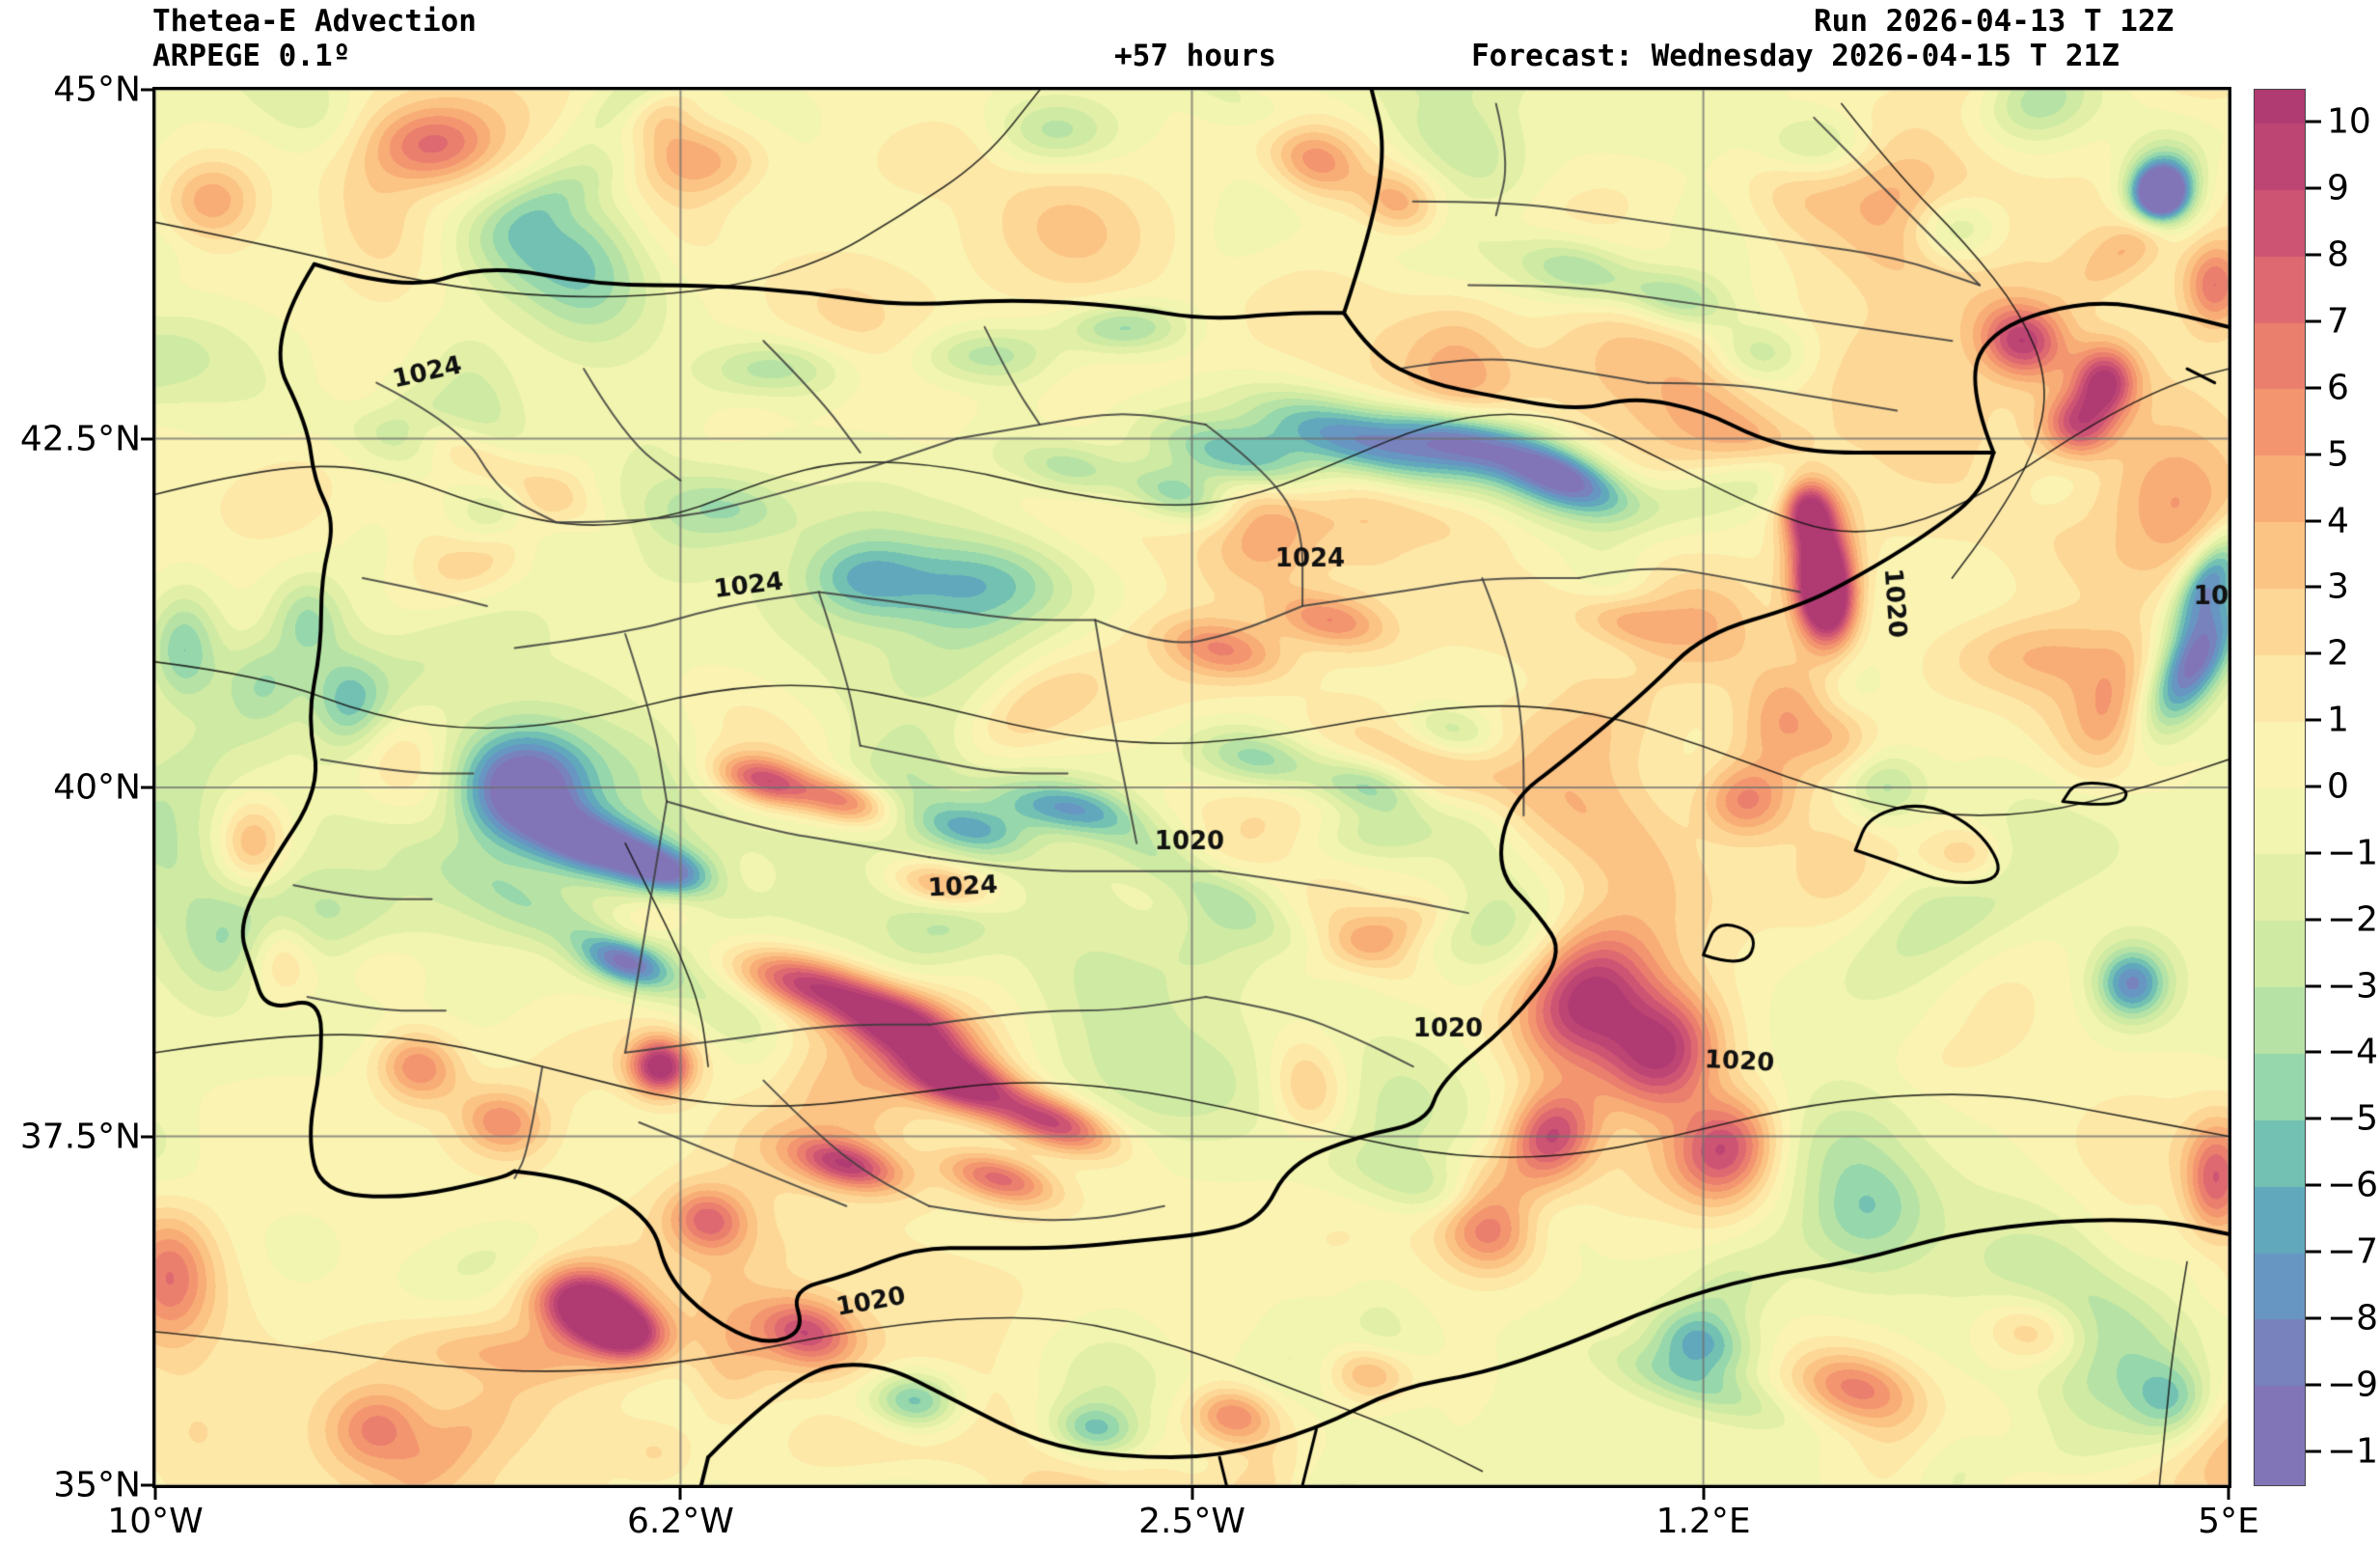 The image size is (2380, 1546). What do you see at coordinates (2338, 388) in the screenshot?
I see `colorbar-tick-label: 6` at bounding box center [2338, 388].